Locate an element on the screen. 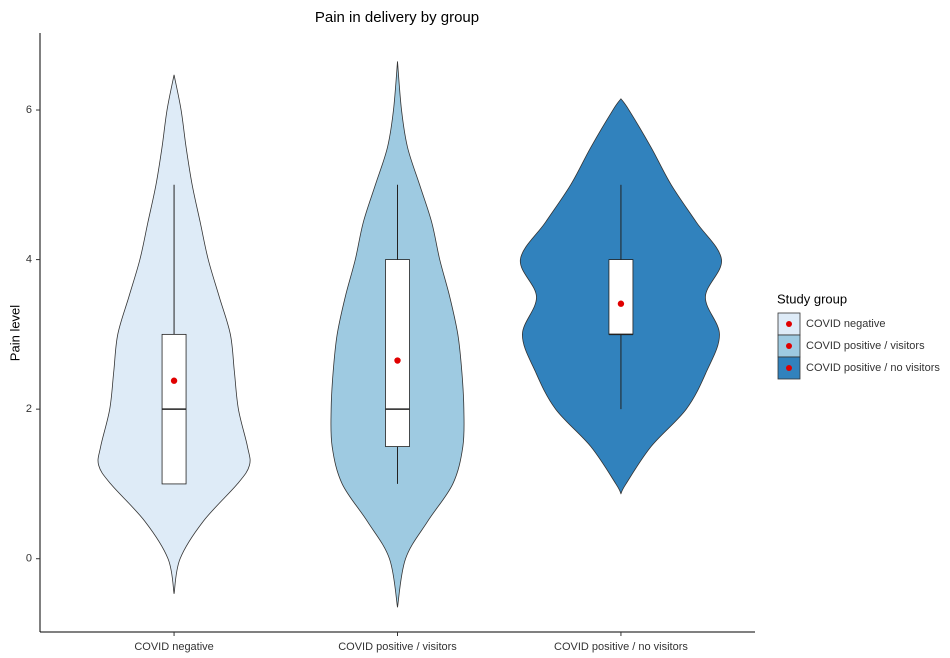  chart-title: Pain in delivery by group is located at coordinates (397, 17).